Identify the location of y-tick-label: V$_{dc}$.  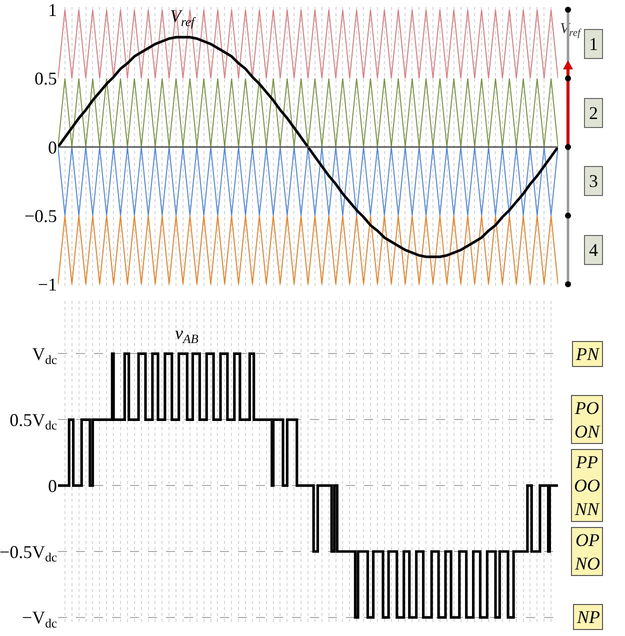
(45, 355).